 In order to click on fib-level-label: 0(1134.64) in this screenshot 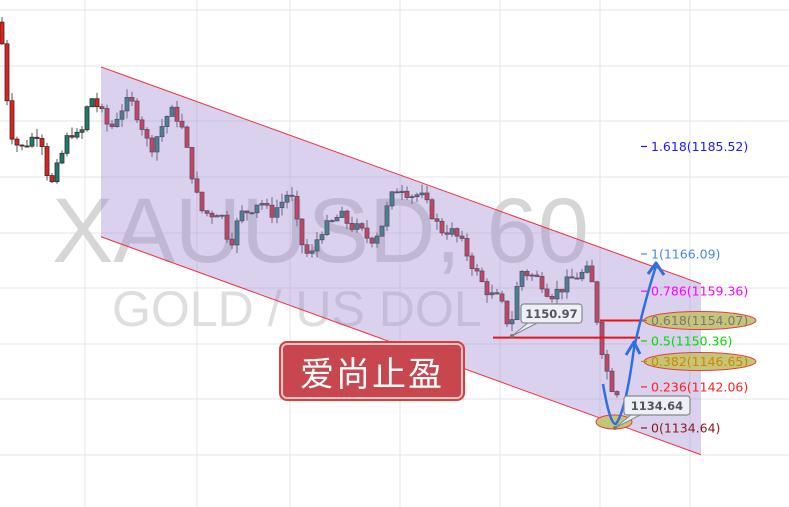, I will do `click(685, 427)`.